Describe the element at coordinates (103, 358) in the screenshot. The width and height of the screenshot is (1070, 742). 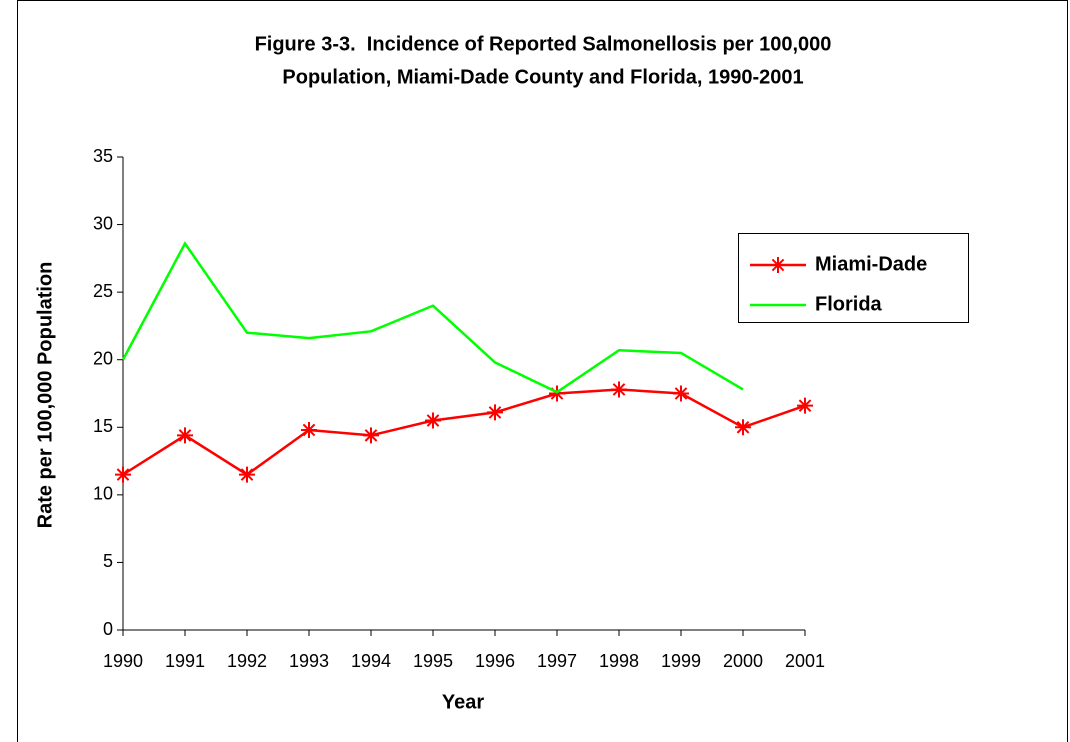
I see `y-tick-label: 20` at that location.